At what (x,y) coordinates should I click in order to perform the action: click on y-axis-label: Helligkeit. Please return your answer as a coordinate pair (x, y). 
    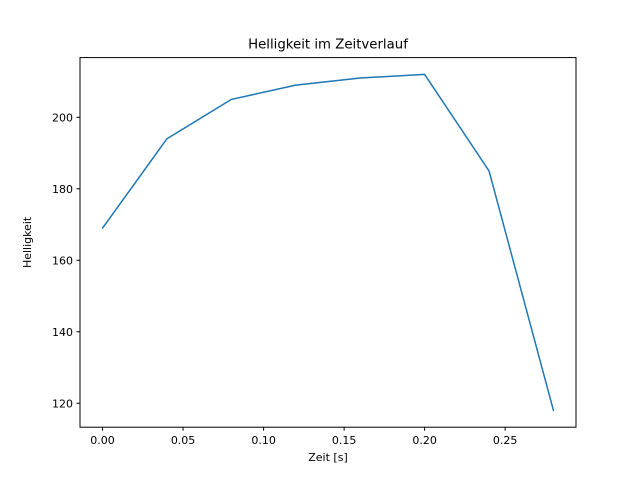
    Looking at the image, I should click on (27, 242).